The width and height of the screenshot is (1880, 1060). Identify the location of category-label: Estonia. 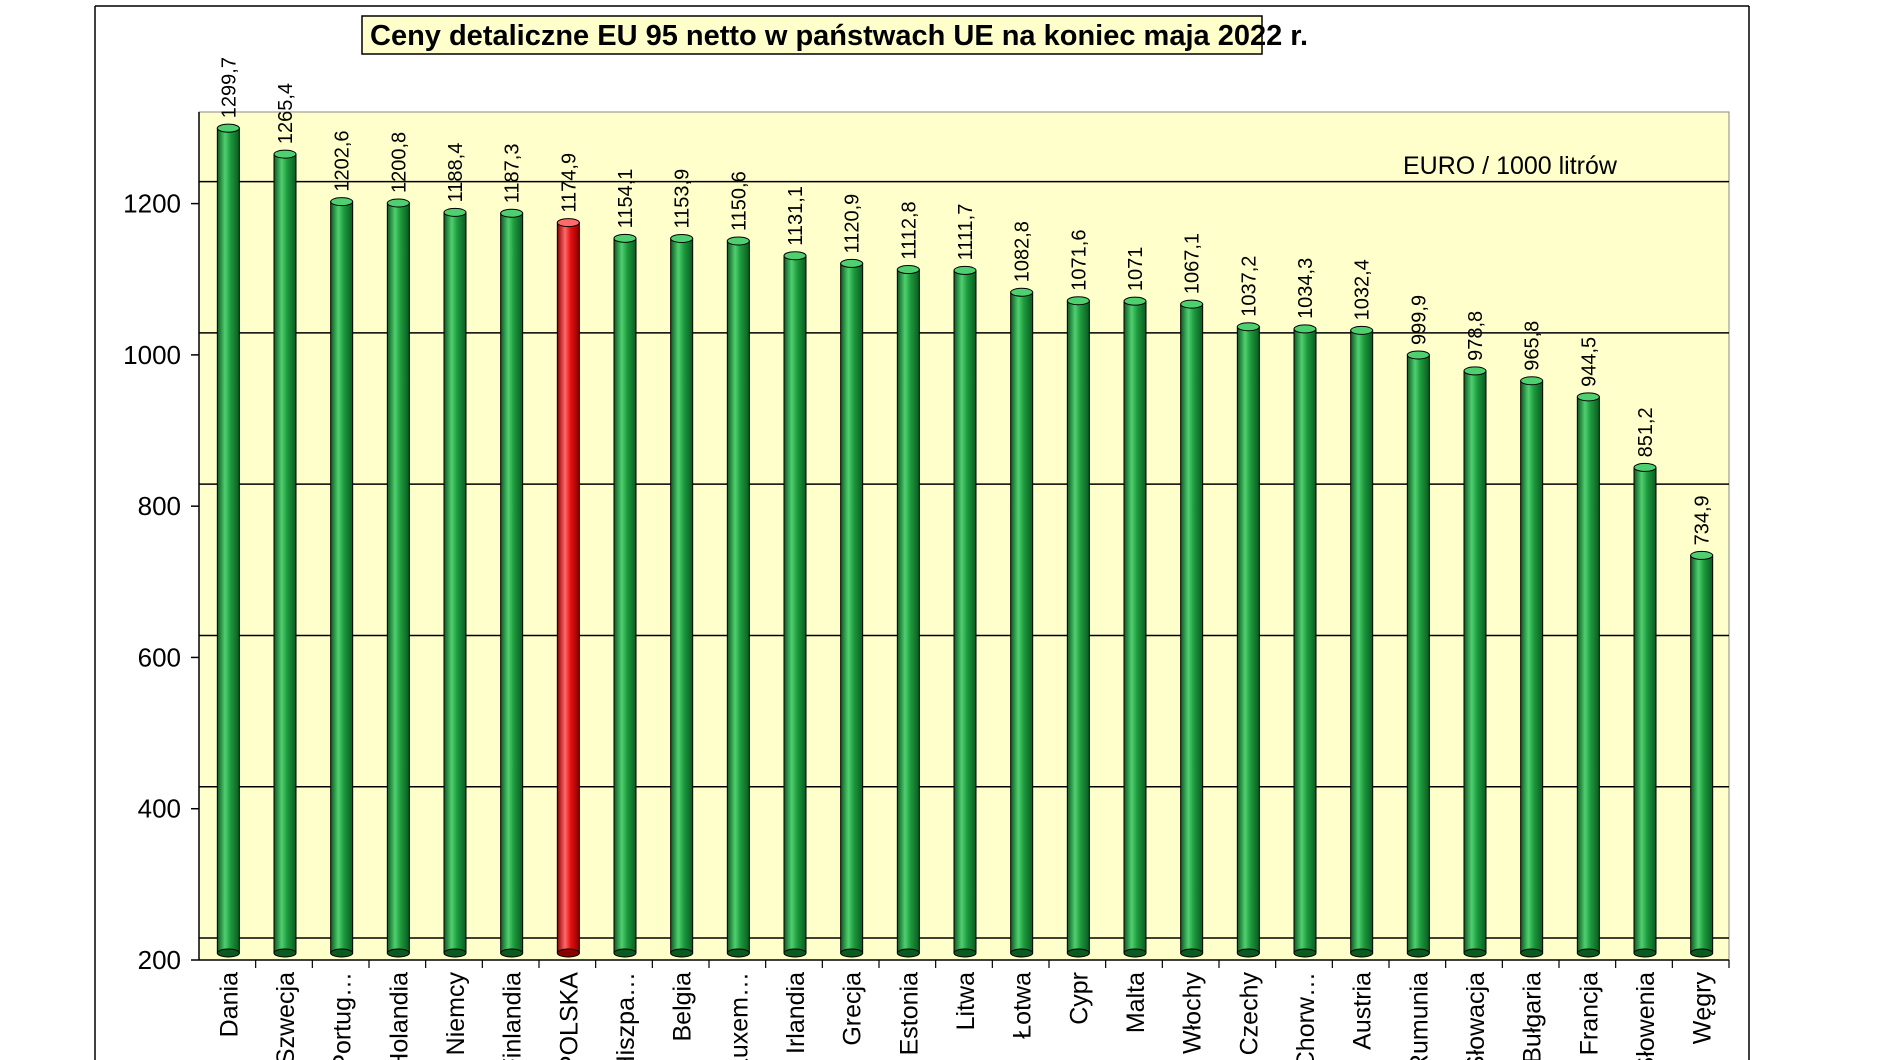
(909, 1013).